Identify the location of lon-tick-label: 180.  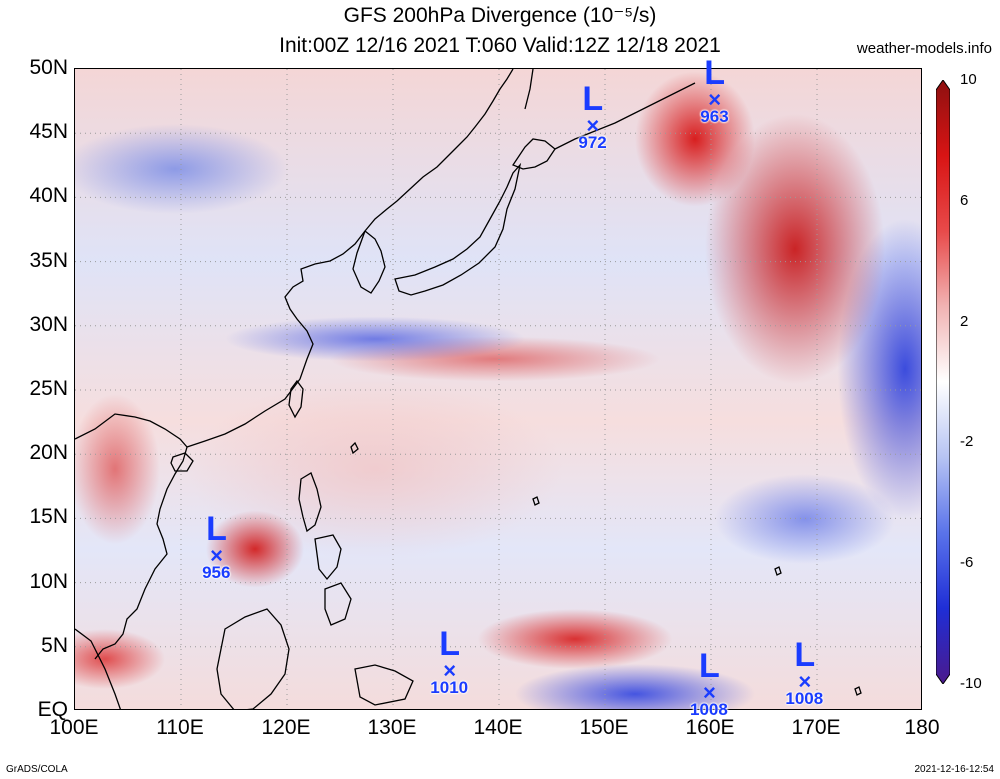
(922, 727).